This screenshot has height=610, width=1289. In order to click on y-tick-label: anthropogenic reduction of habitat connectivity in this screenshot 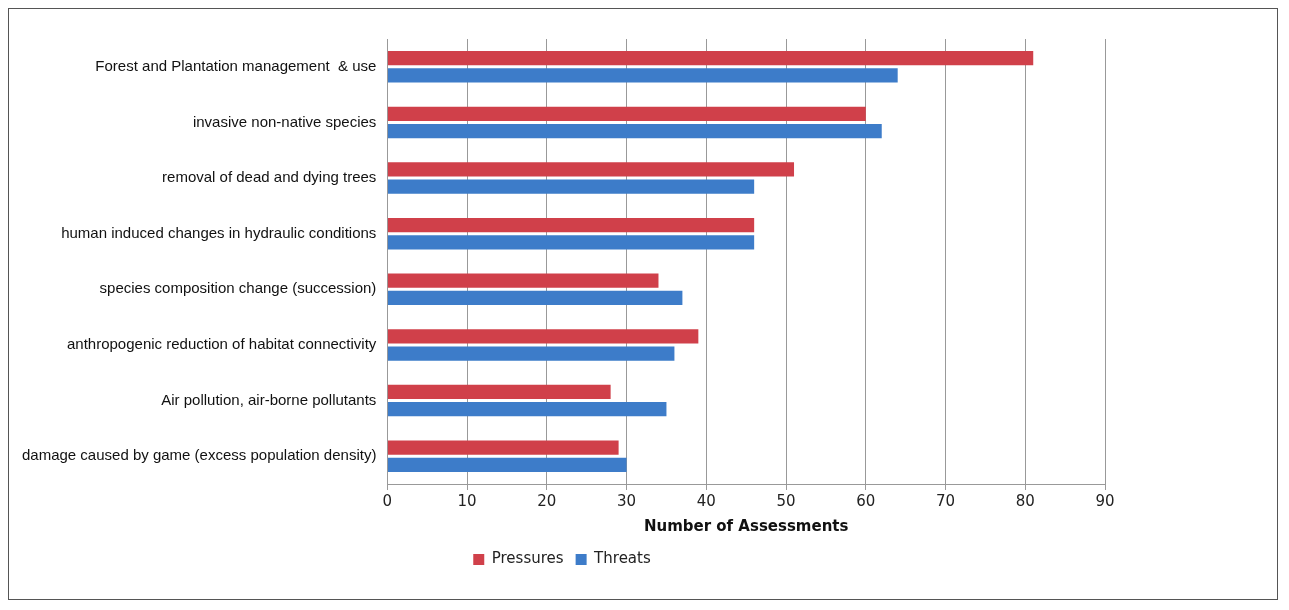, I will do `click(222, 344)`.